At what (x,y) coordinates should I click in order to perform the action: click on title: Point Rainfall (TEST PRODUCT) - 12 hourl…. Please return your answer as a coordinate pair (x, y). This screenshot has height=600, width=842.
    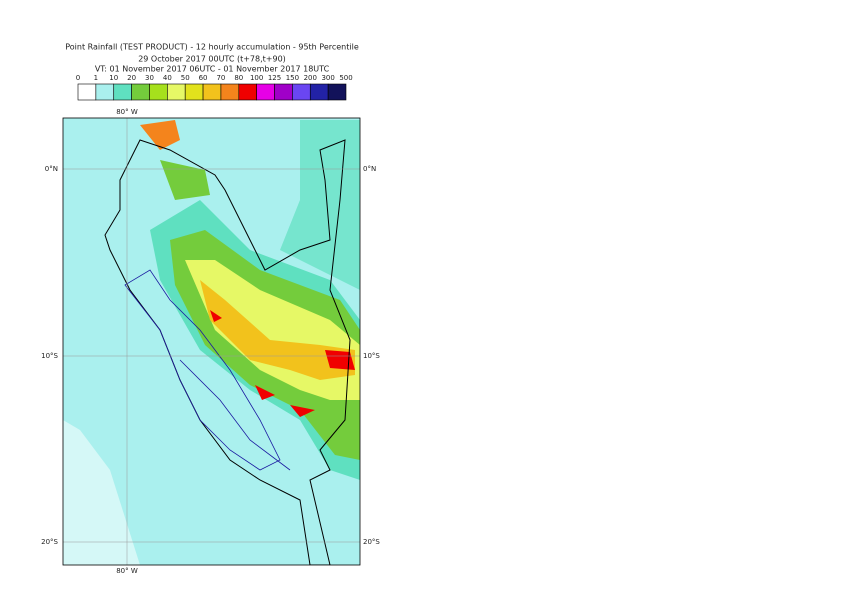
    Looking at the image, I should click on (212, 47).